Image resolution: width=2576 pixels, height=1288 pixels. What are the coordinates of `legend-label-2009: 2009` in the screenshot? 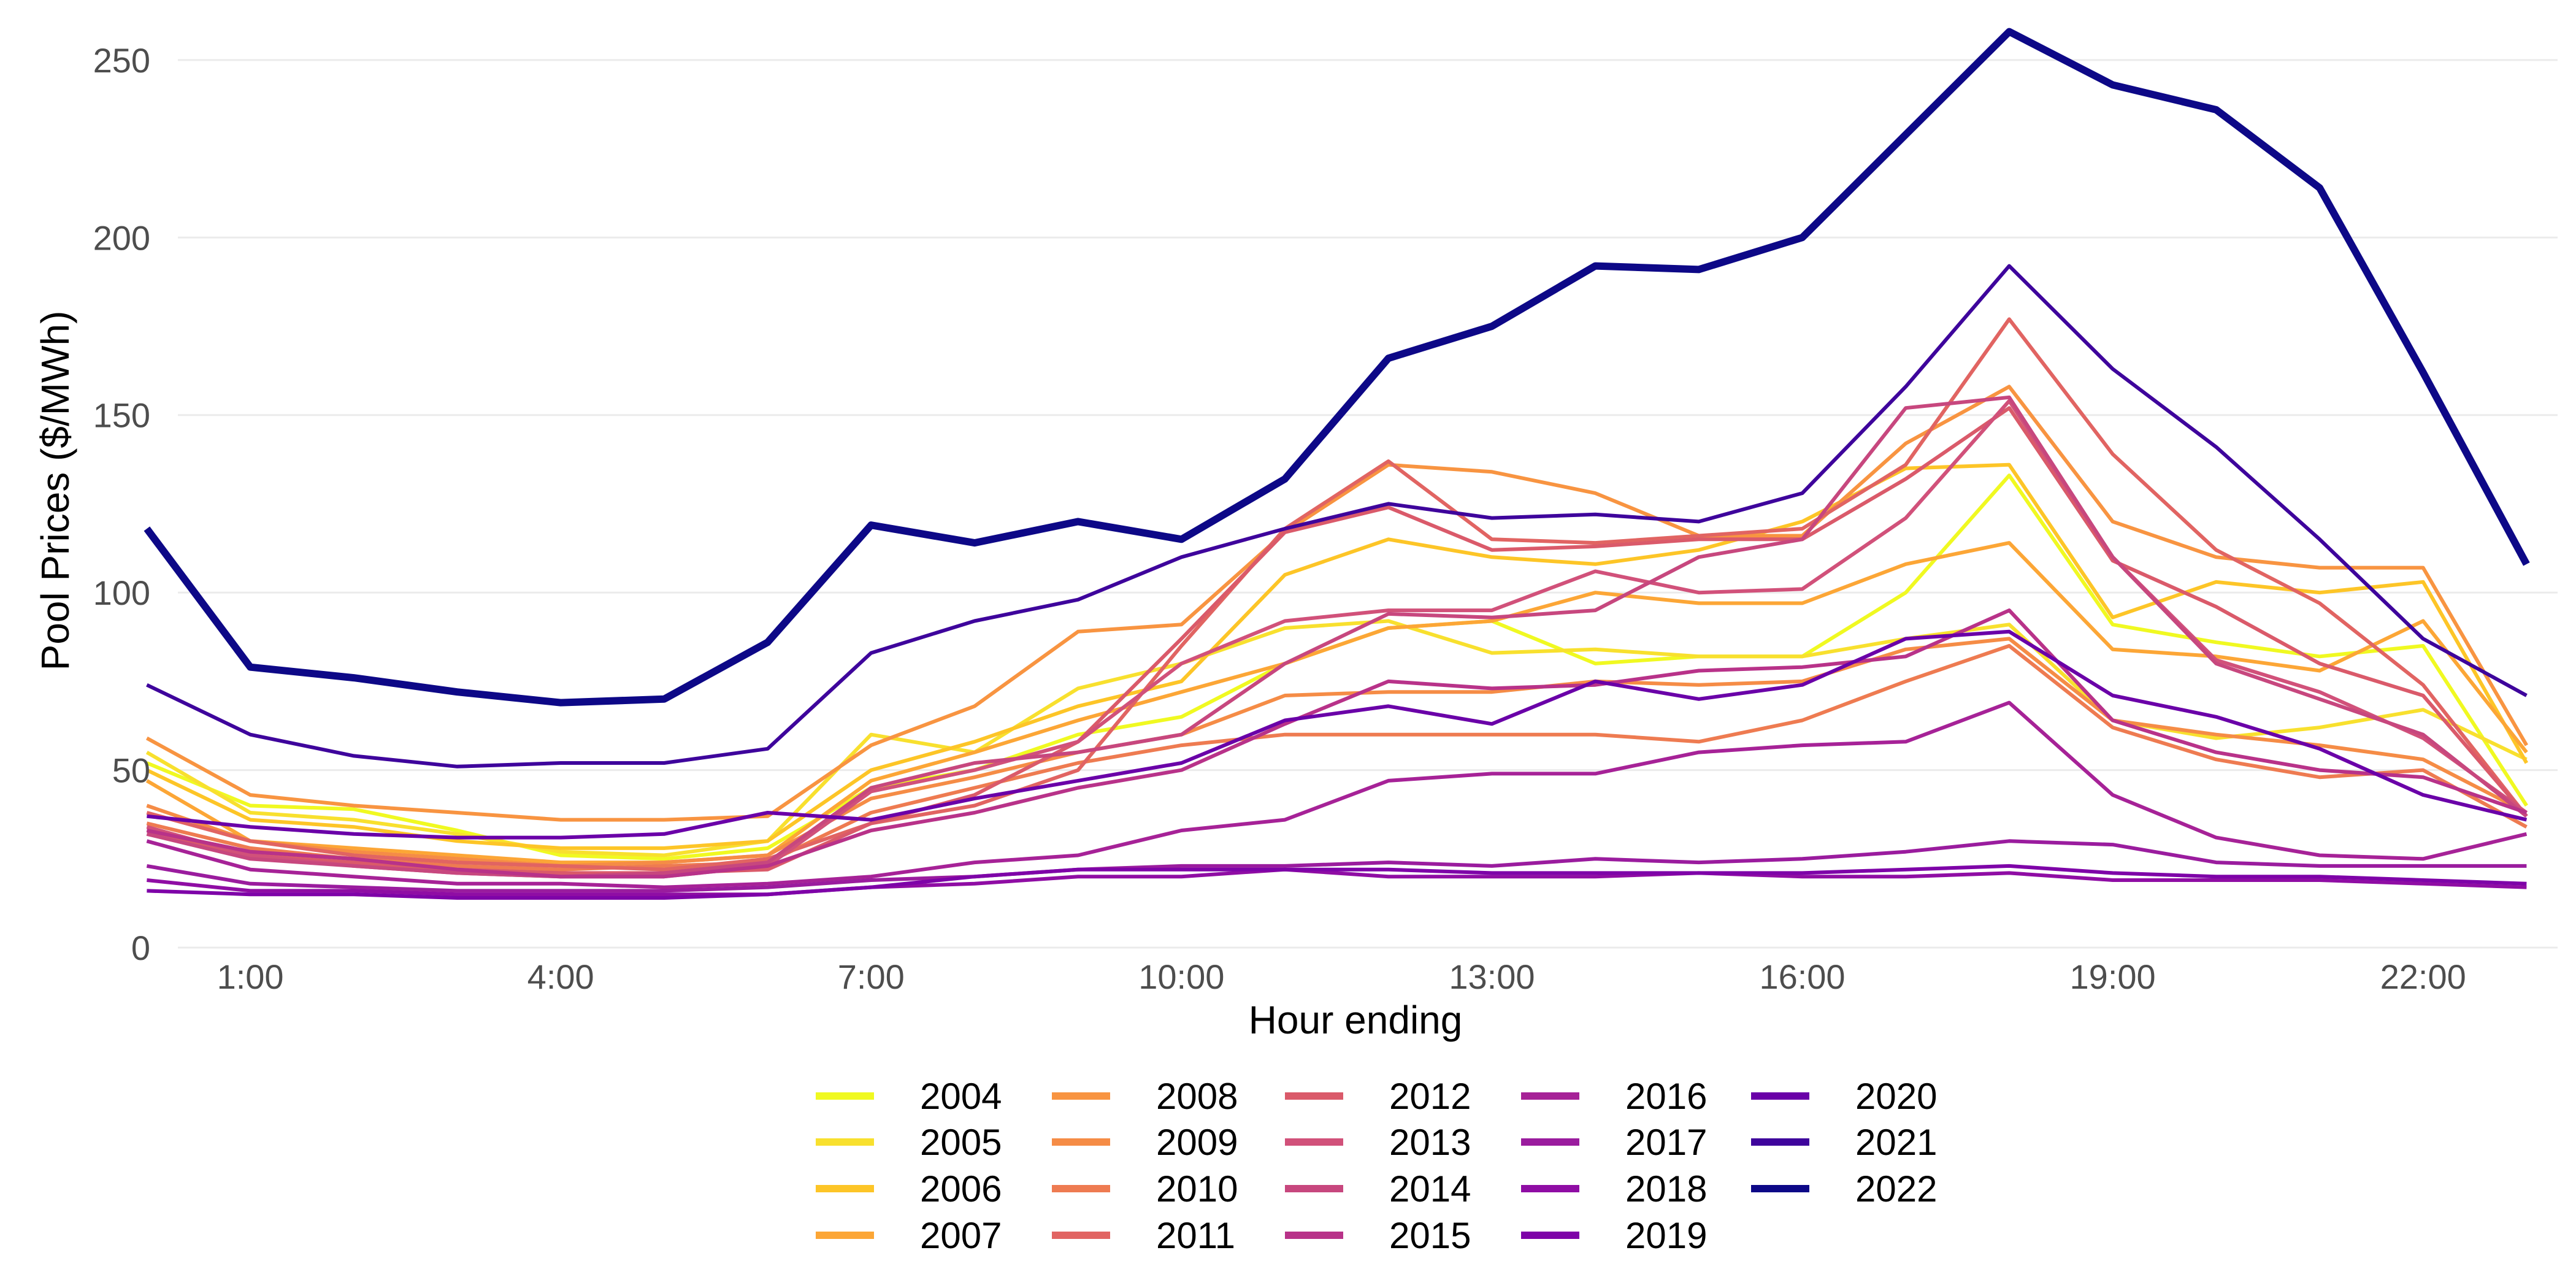 It's located at (1197, 1142).